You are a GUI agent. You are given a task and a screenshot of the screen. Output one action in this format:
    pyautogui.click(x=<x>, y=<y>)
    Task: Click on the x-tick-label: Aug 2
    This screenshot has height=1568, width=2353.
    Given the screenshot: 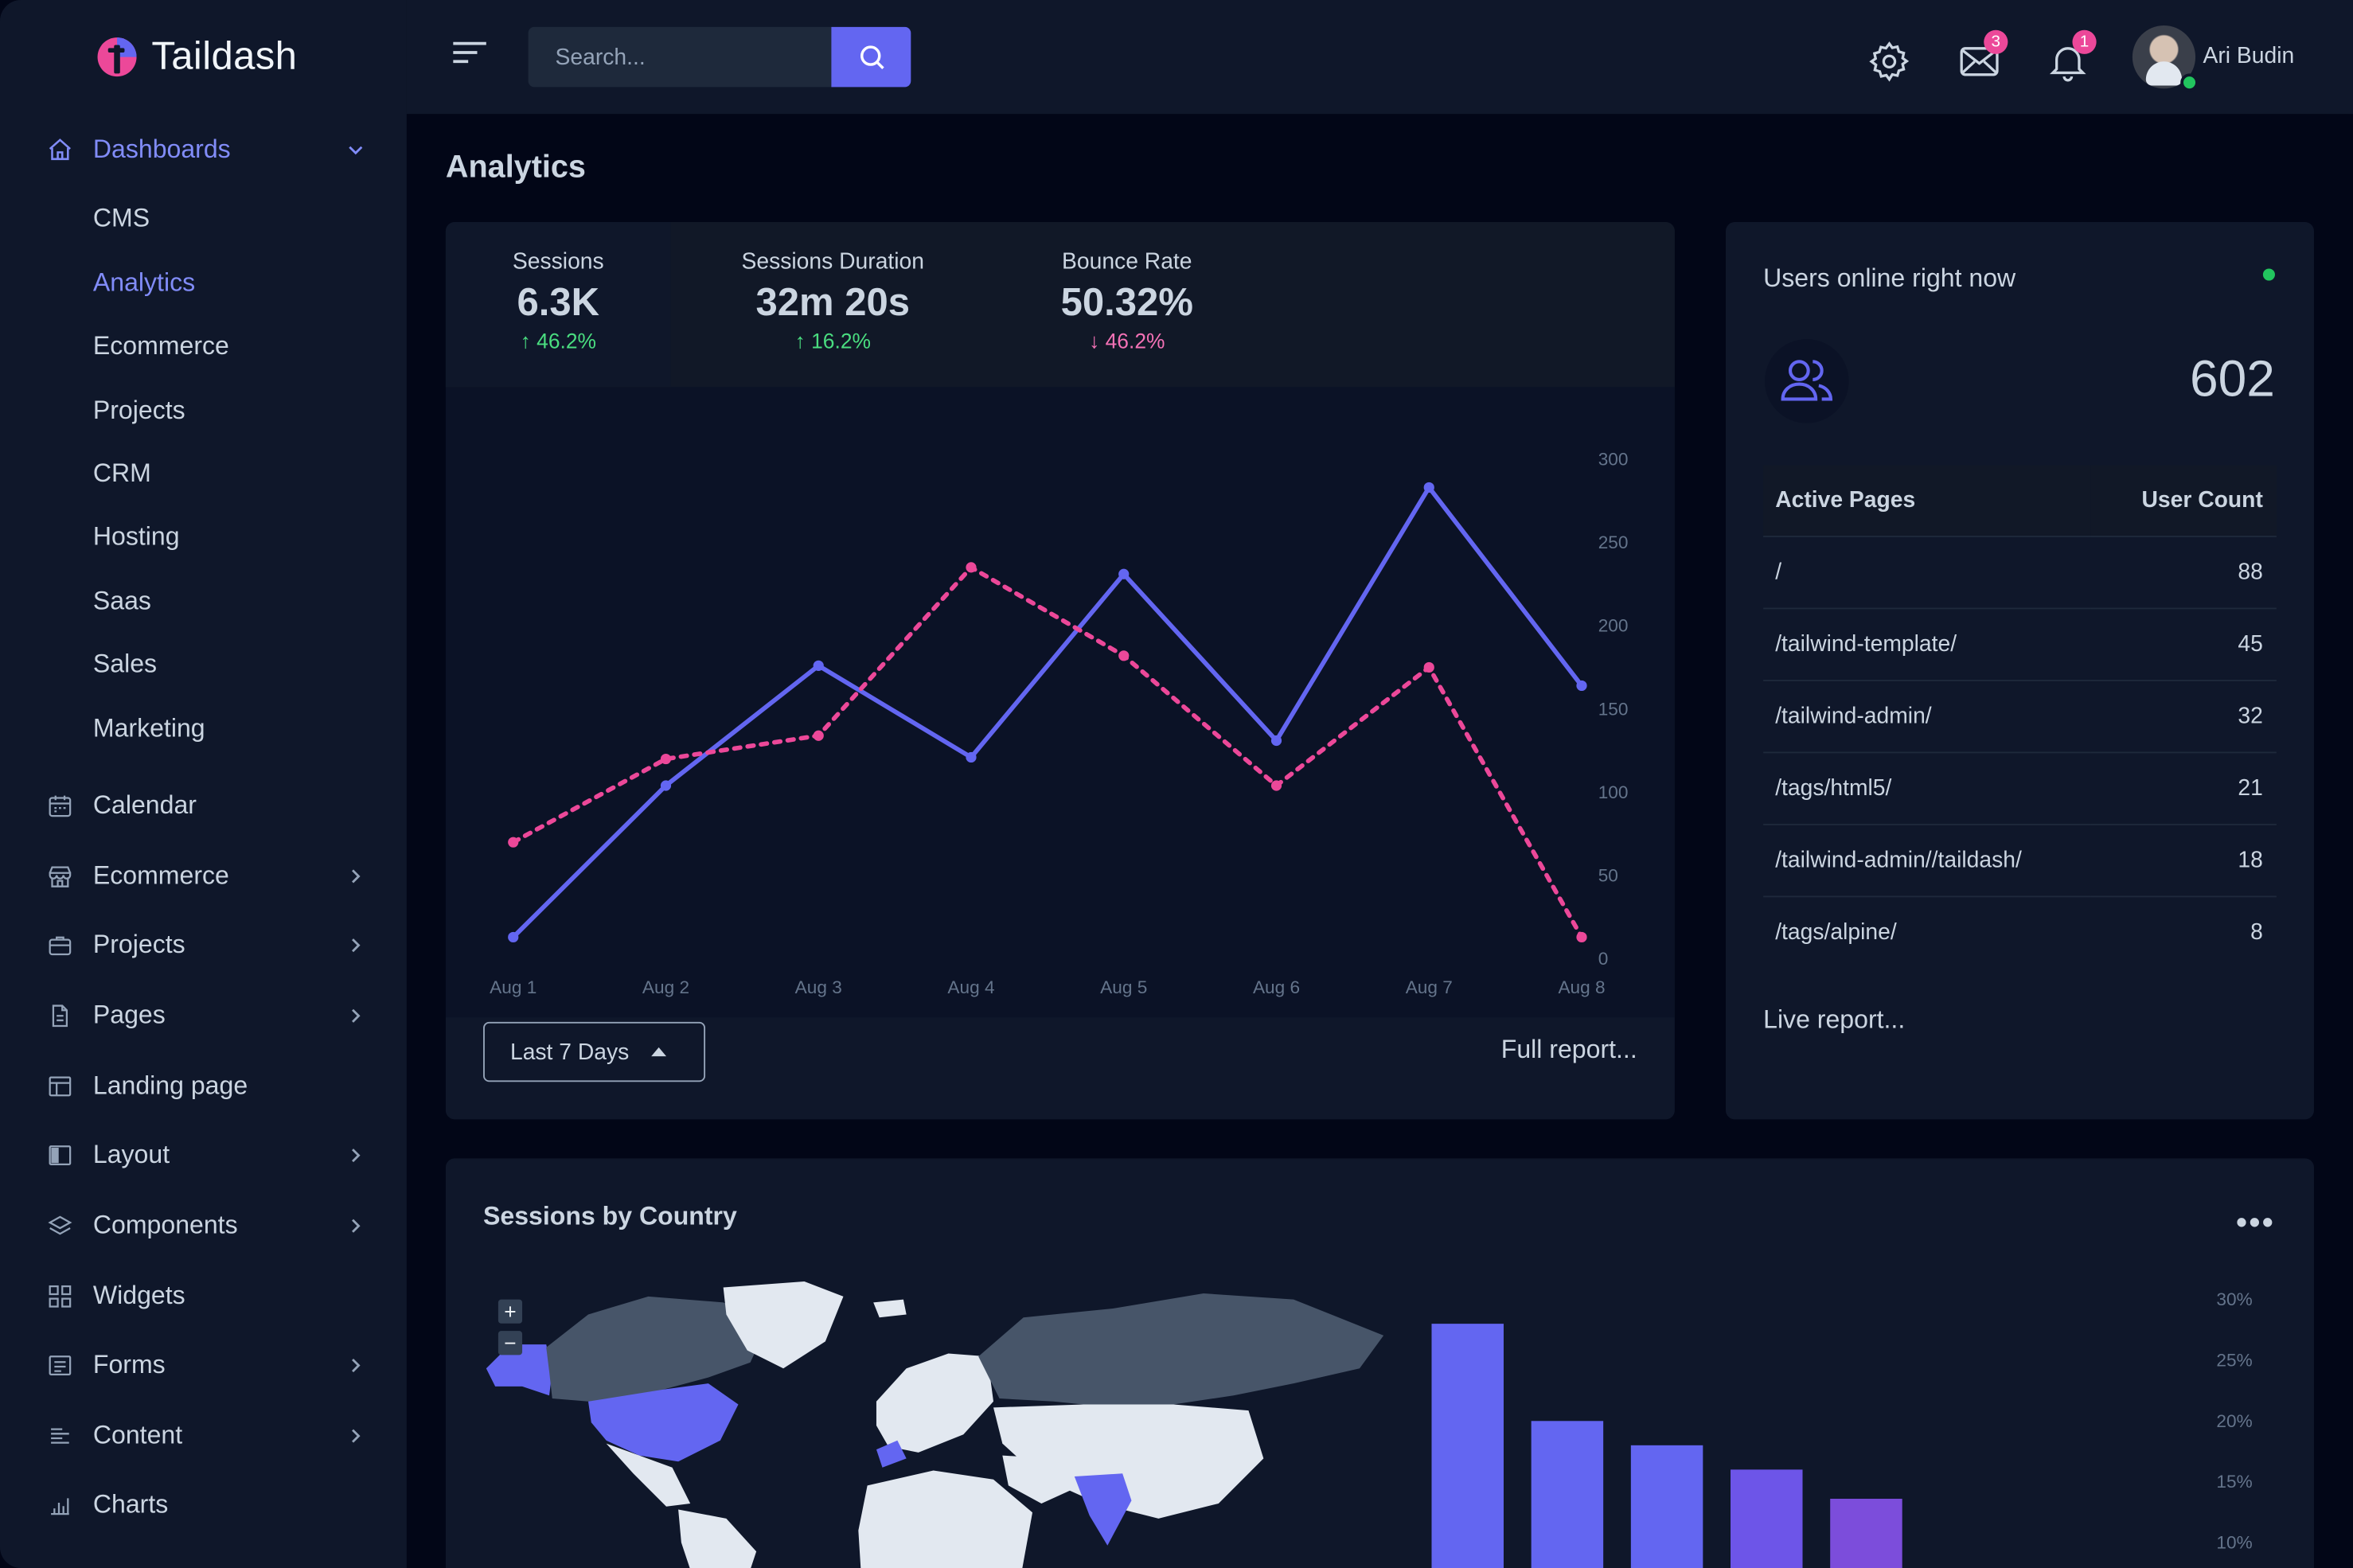 What is the action you would take?
    pyautogui.click(x=665, y=987)
    